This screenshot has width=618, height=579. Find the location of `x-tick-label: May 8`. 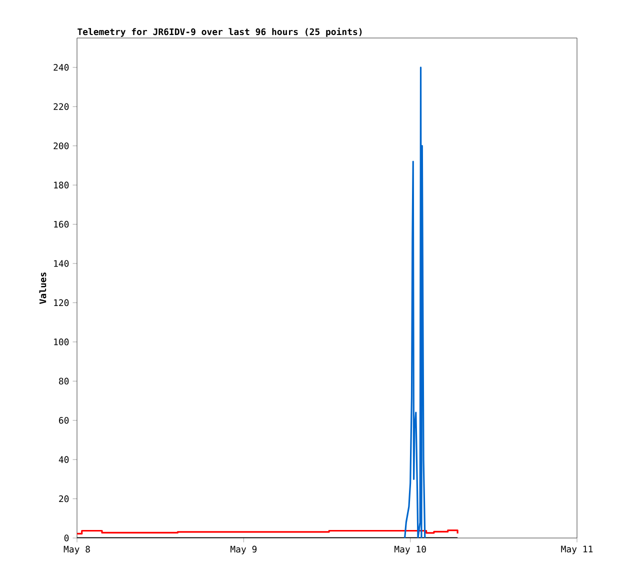

x-tick-label: May 8 is located at coordinates (77, 550).